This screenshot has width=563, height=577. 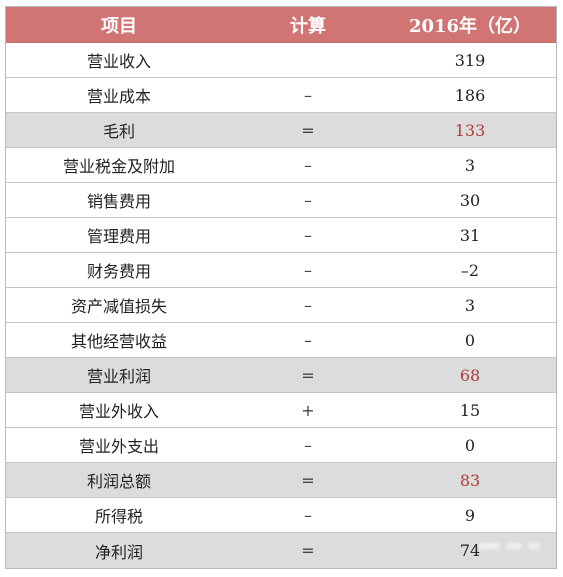 What do you see at coordinates (513, 546) in the screenshot?
I see `blurred-watermark` at bounding box center [513, 546].